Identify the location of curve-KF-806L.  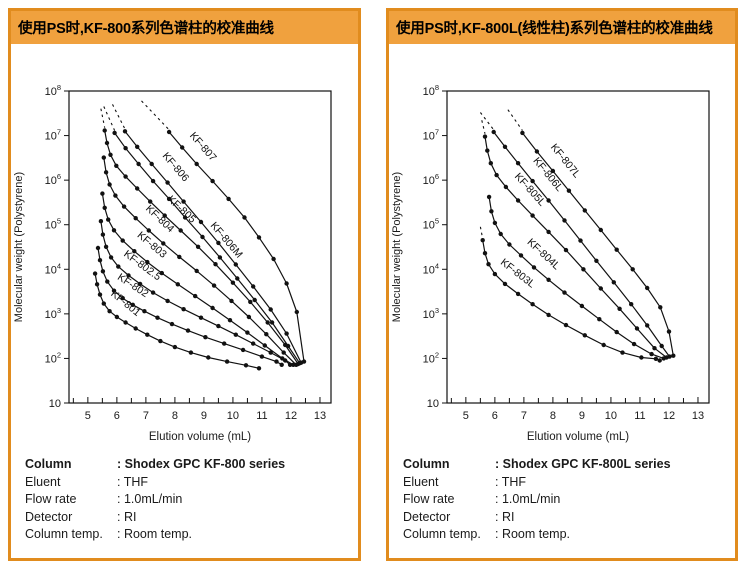
(581, 244).